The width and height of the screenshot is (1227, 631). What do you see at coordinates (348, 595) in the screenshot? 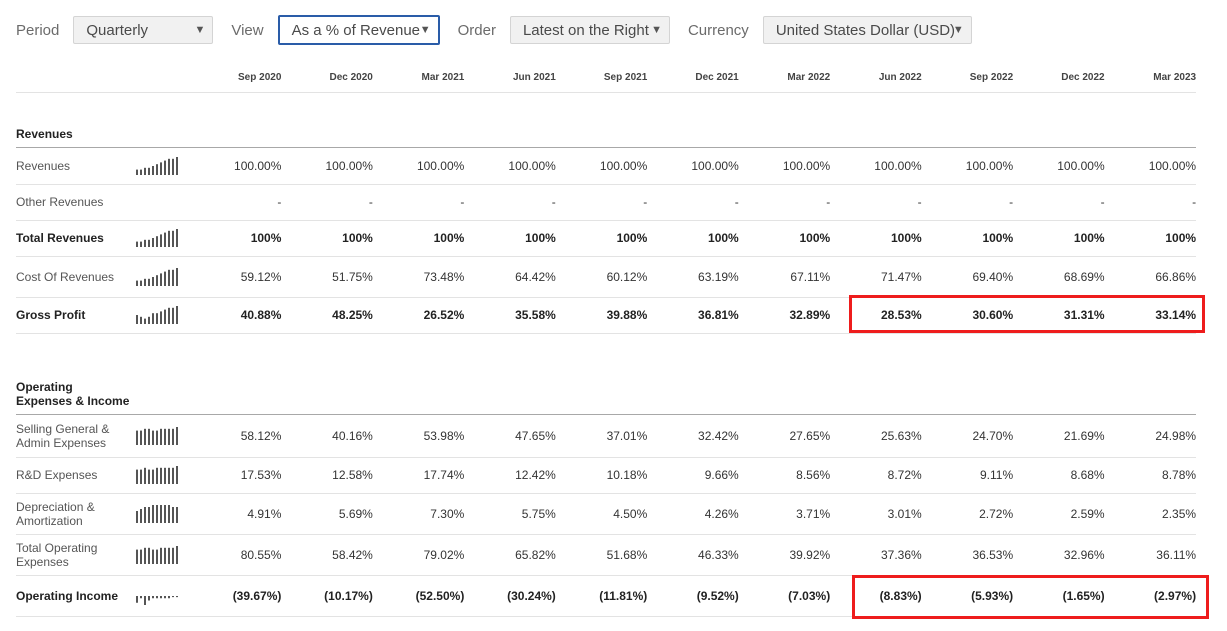
I see `table-cell: (10.17%)` at bounding box center [348, 595].